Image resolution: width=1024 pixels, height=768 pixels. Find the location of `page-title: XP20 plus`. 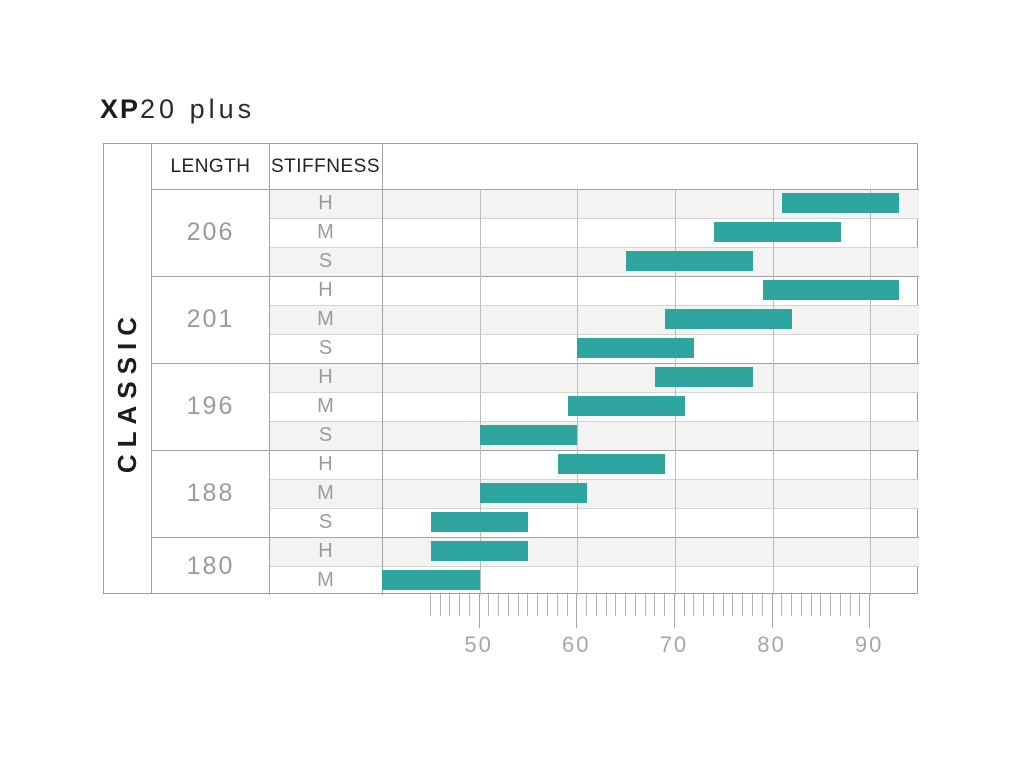

page-title: XP20 plus is located at coordinates (177, 109).